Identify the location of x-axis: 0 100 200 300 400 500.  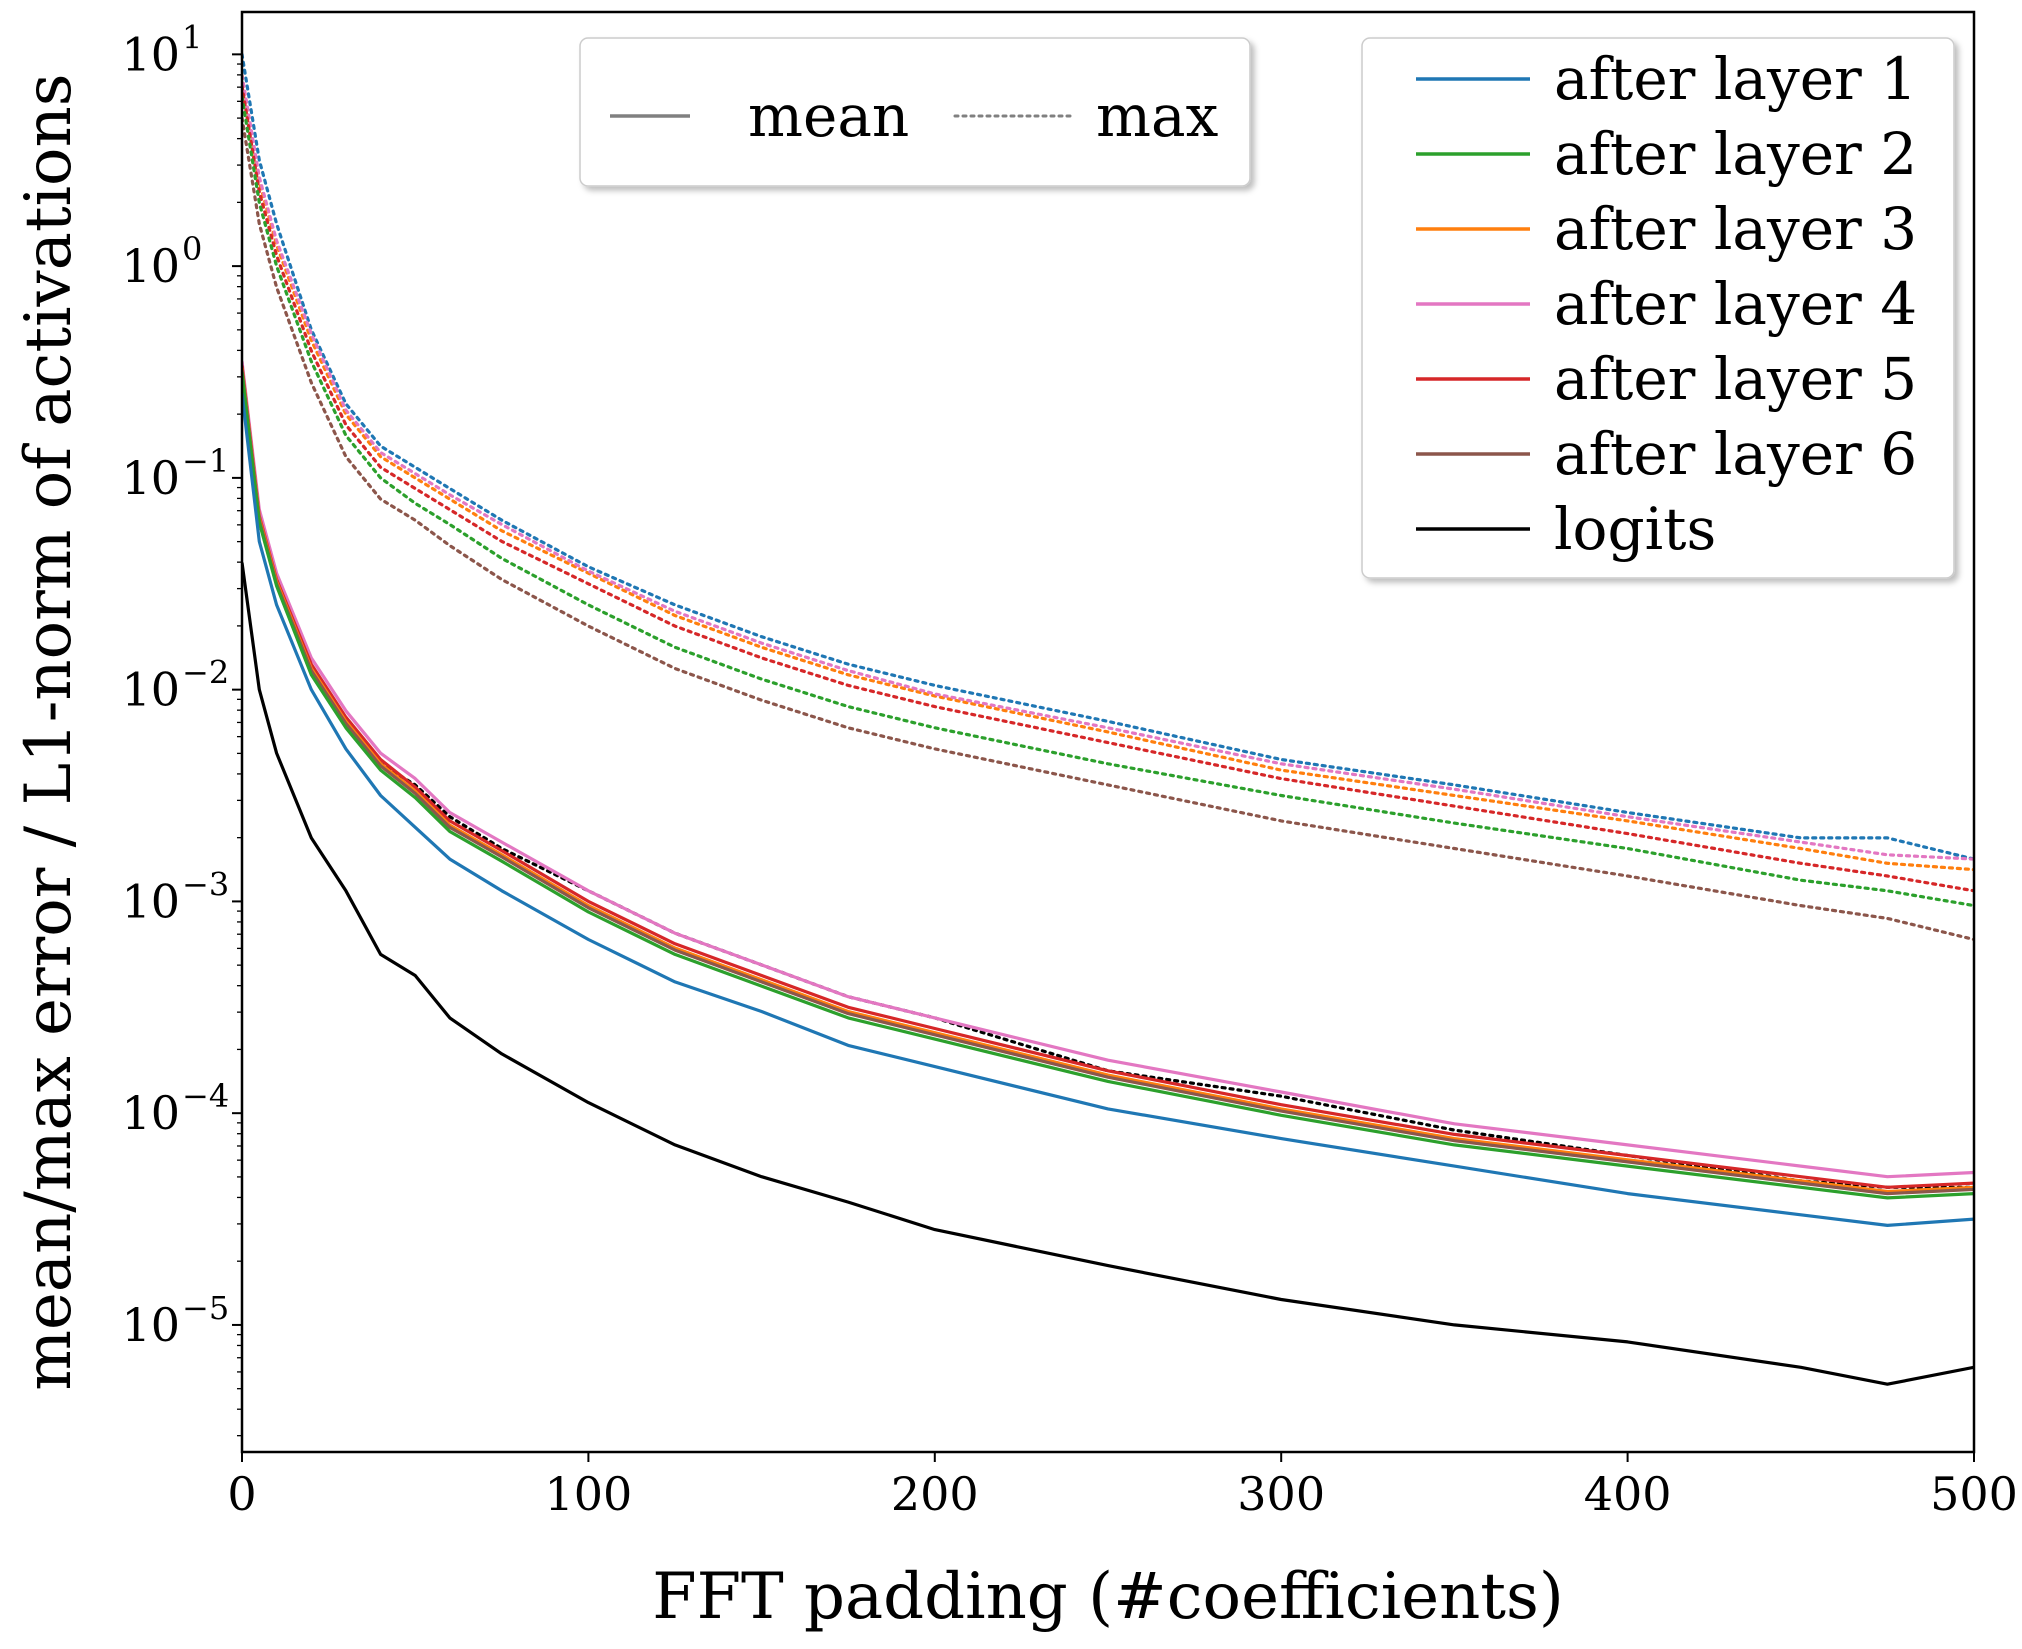
(1122, 1486).